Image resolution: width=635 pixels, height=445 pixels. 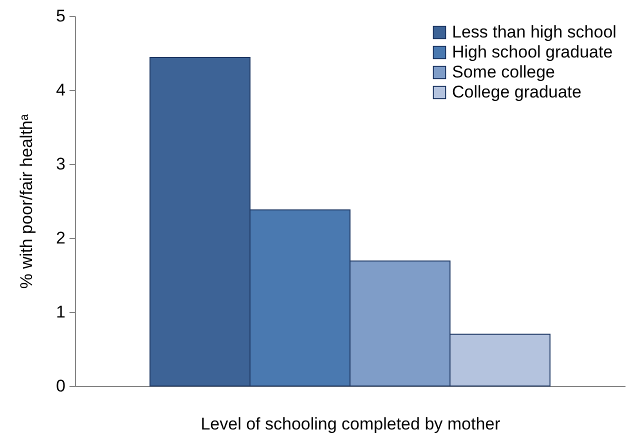 I want to click on y-tick-label: 5, so click(x=61, y=16).